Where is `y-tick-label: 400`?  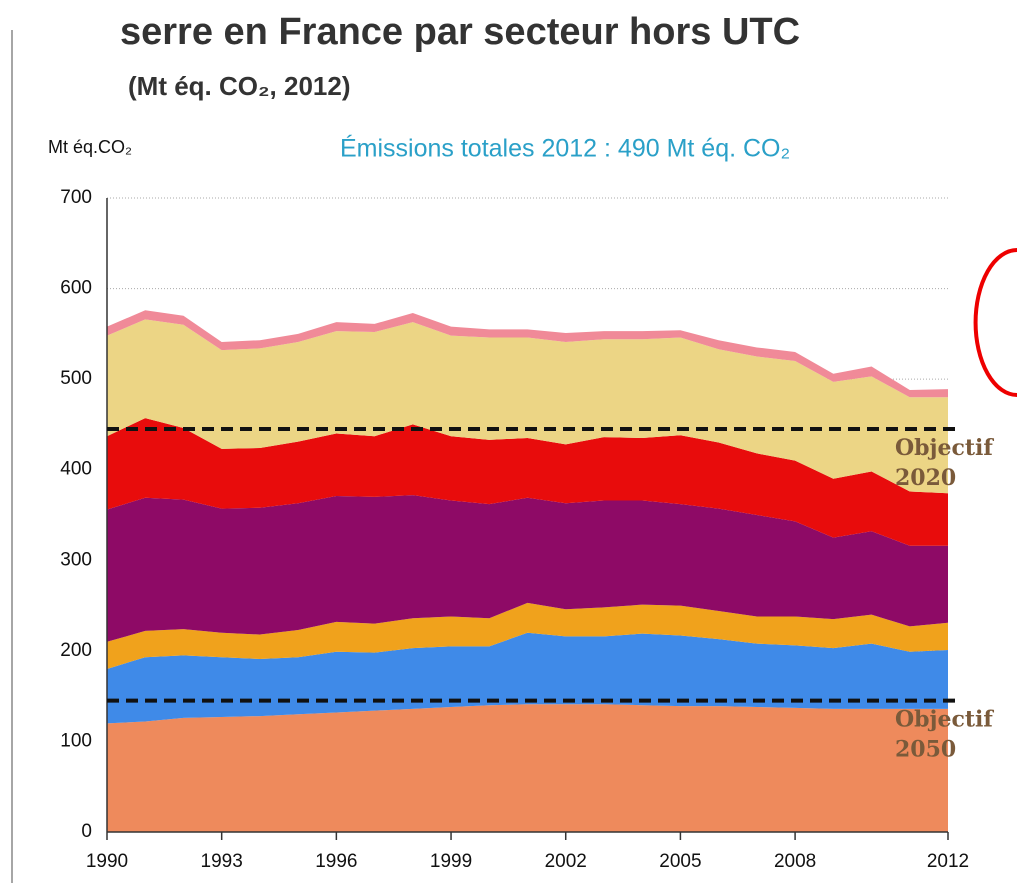
y-tick-label: 400 is located at coordinates (76, 469).